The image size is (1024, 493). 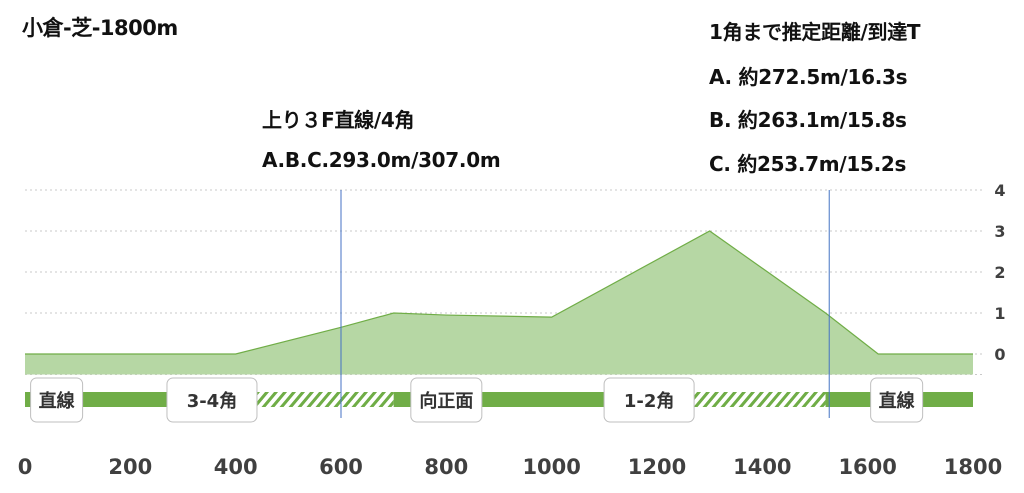 I want to click on x-tick-label: 1400, so click(x=762, y=467).